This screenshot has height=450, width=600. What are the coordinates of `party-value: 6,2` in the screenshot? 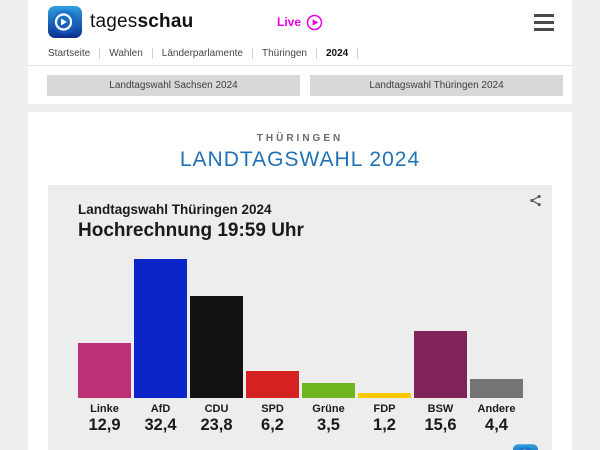 It's located at (272, 425).